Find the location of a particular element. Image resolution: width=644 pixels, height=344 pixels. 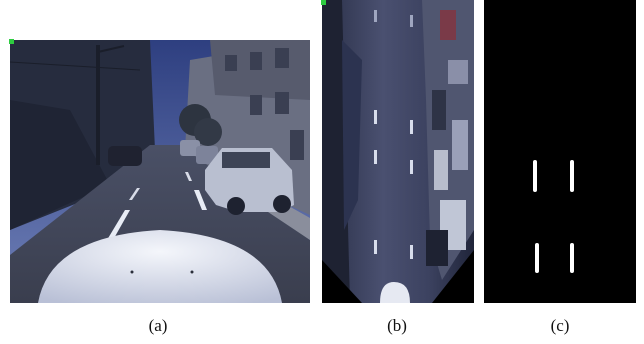

corner-marker-b is located at coordinates (323, 2).